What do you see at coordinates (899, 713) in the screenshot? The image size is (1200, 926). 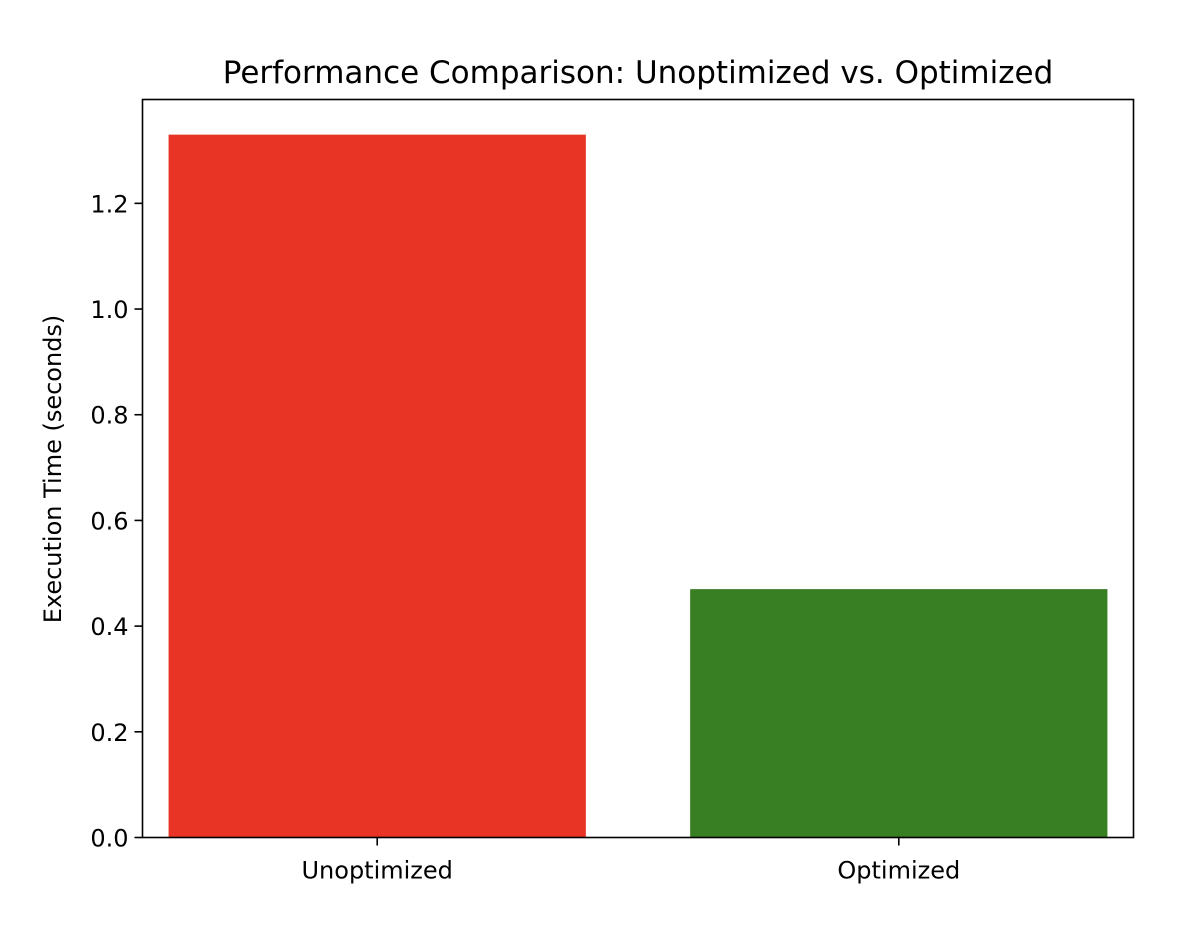 I see `bar-optimized` at bounding box center [899, 713].